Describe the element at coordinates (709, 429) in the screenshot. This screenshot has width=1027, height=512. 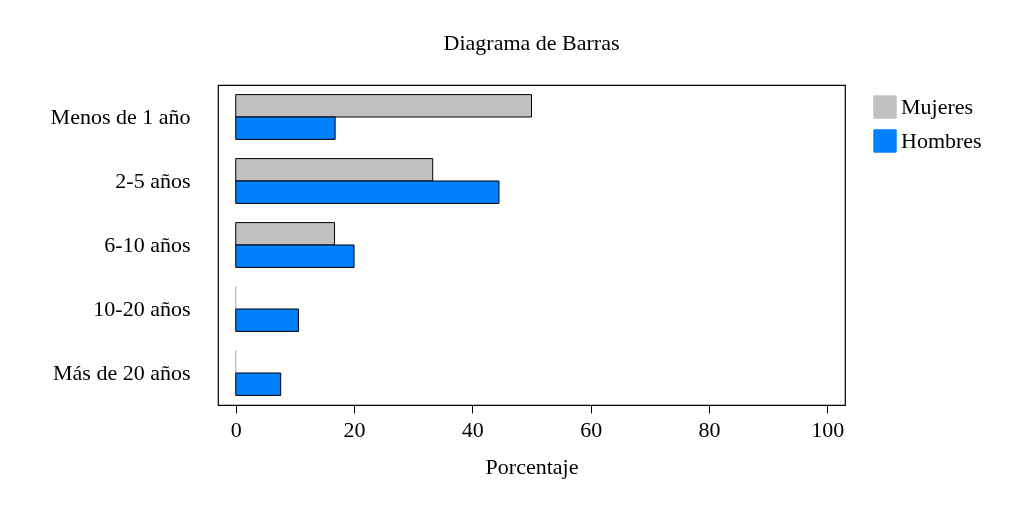
I see `x-tick-label: 80` at that location.